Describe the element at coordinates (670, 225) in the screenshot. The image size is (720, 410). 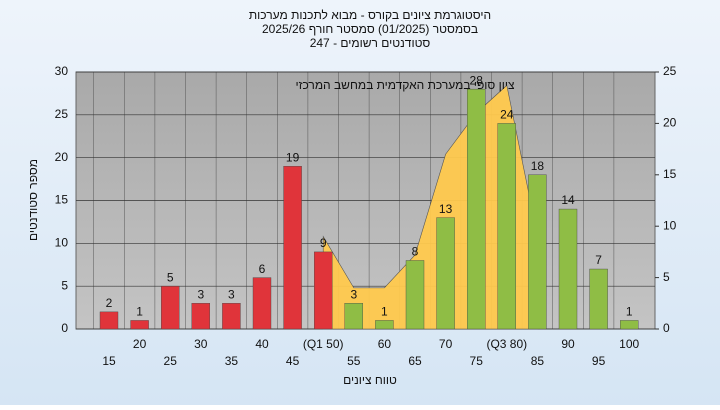
I see `y2-tick-label: 10` at that location.